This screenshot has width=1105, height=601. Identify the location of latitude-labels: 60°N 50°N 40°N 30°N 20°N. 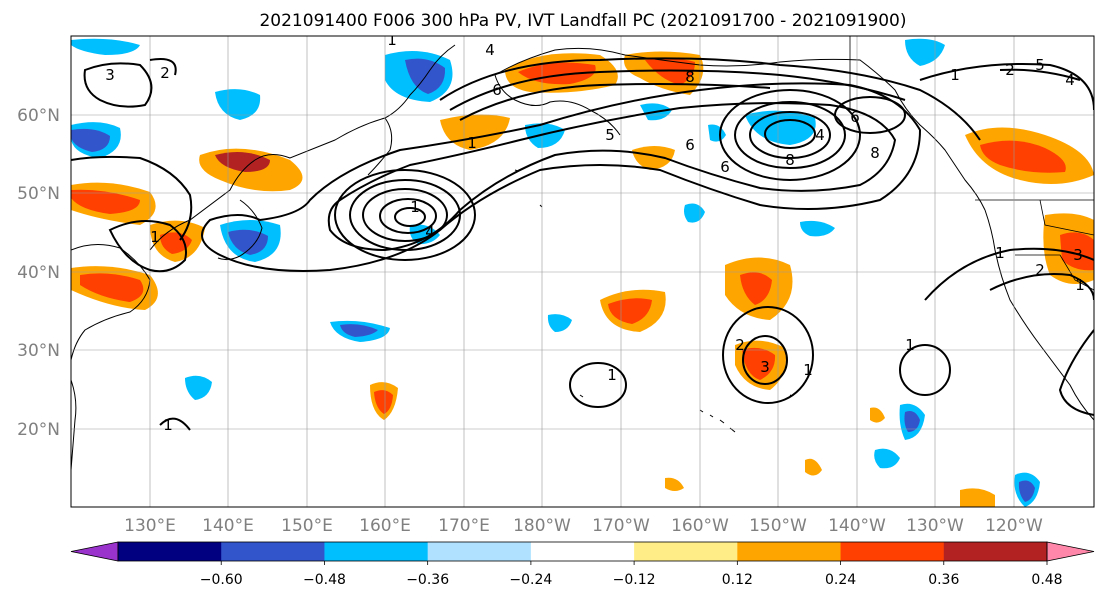
(38, 273).